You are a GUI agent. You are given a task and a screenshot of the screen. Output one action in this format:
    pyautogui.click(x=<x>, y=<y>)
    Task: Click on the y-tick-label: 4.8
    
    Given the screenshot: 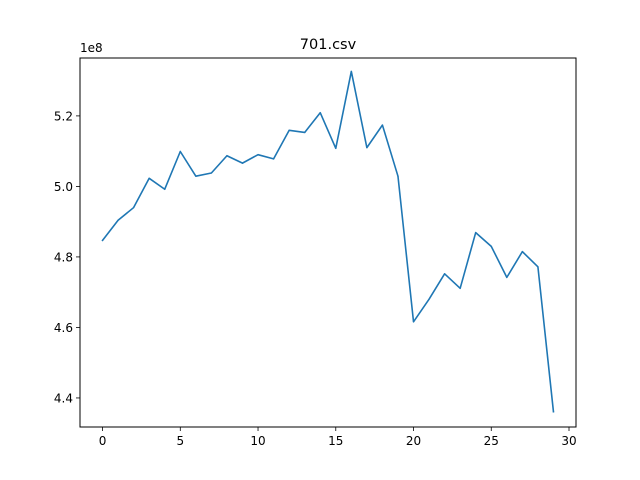 What is the action you would take?
    pyautogui.click(x=63, y=257)
    